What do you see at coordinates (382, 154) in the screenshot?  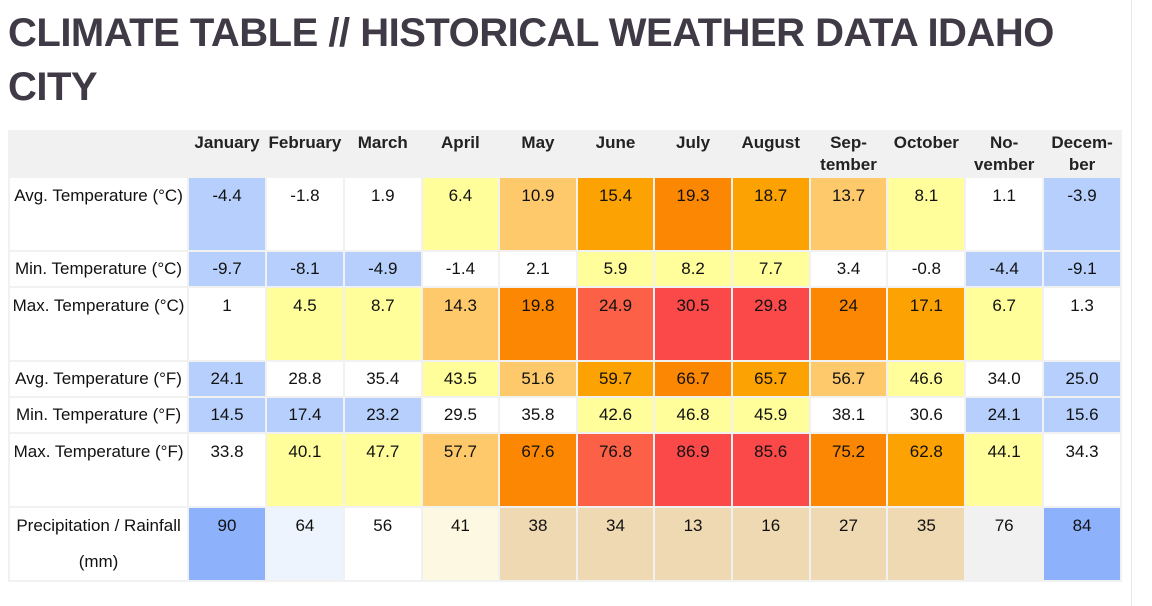 I see `month-header: March` at bounding box center [382, 154].